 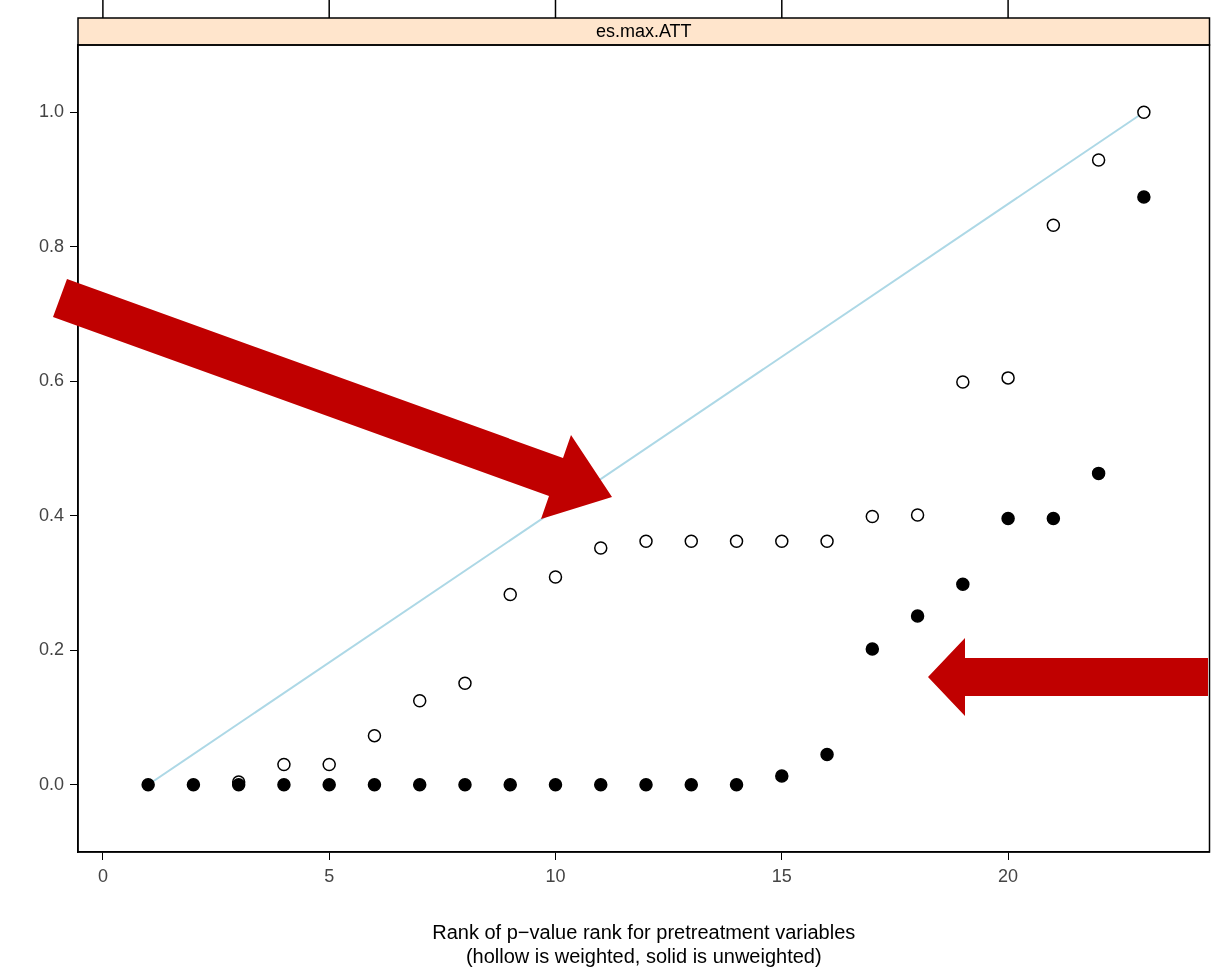 I want to click on x-axis-title: Rank of p−value rank for pretreatment variables (hollow is weighted, solid is unweighted), so click(x=644, y=943).